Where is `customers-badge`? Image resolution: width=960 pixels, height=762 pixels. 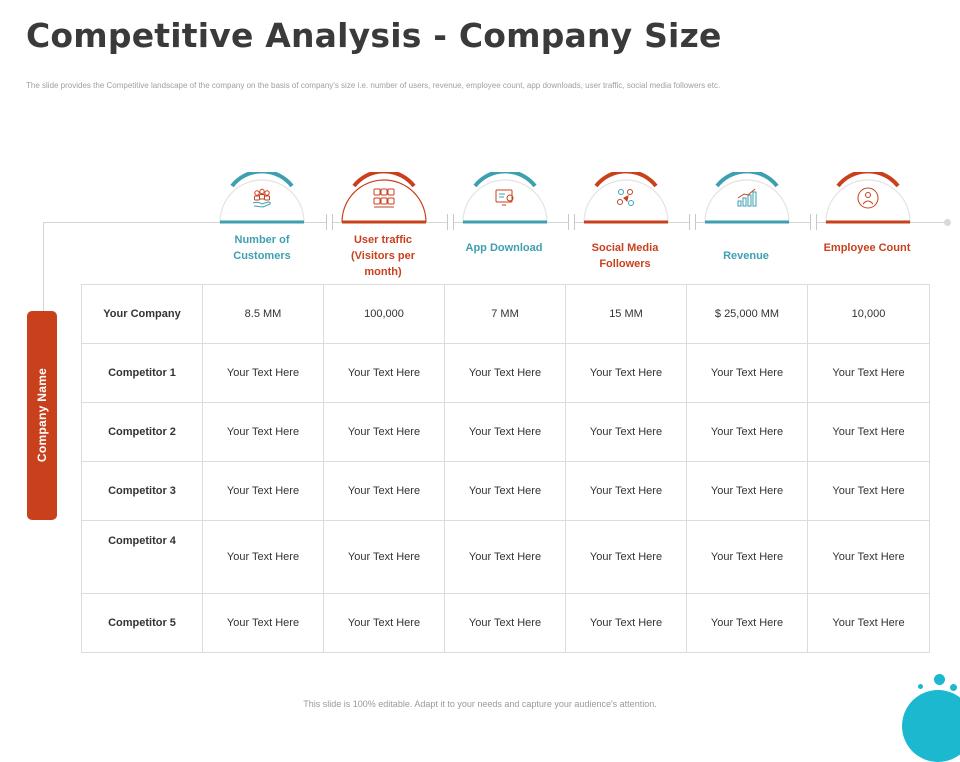
customers-badge is located at coordinates (262, 198).